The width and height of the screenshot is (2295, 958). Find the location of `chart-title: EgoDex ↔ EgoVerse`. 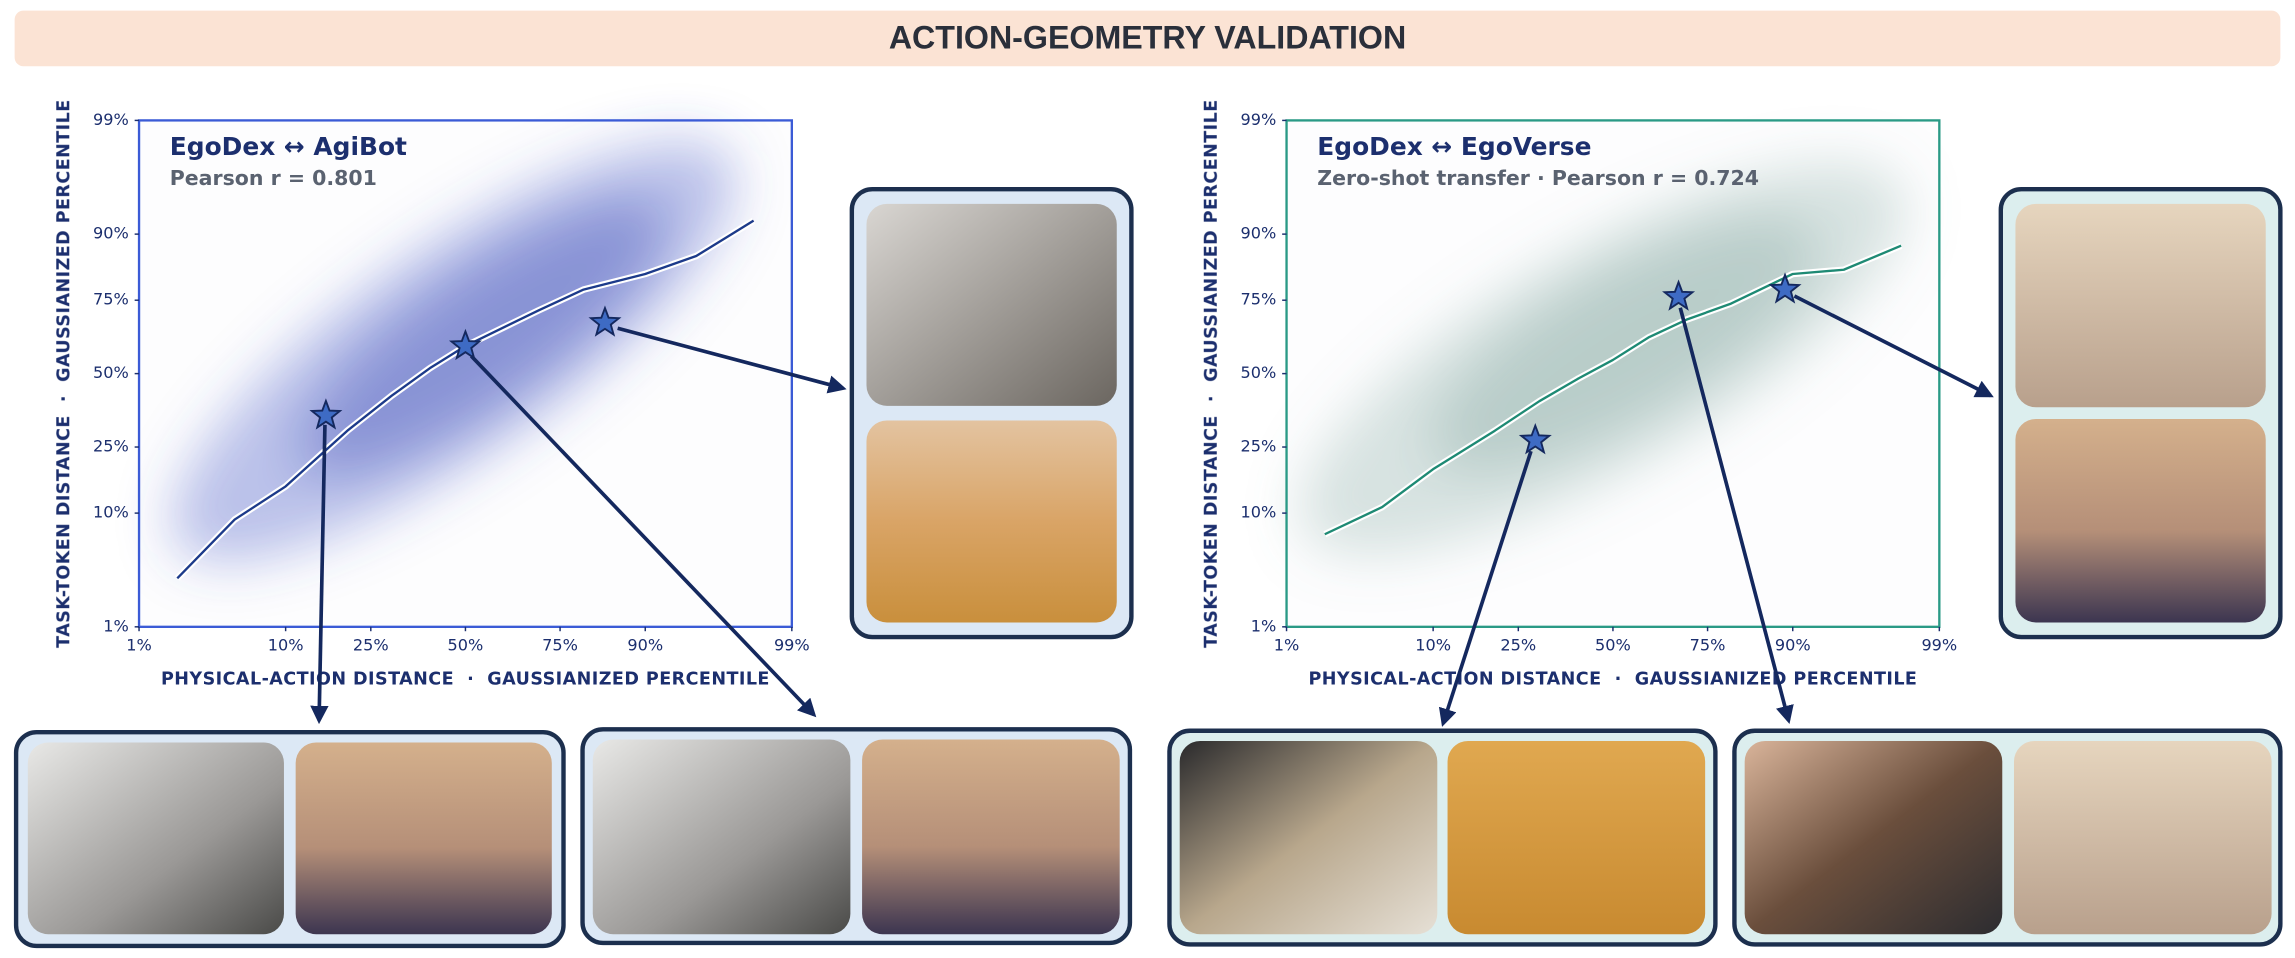

chart-title: EgoDex ↔ EgoVerse is located at coordinates (1454, 146).